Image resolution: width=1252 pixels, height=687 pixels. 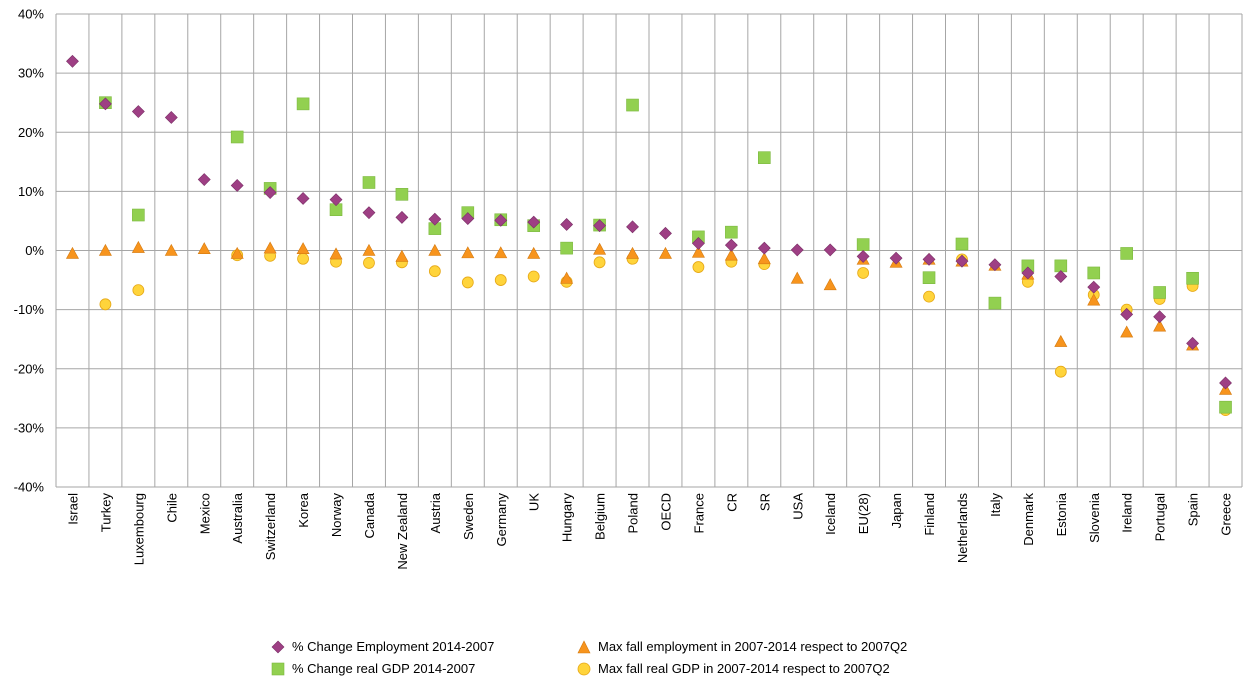 I want to click on x-tick-label: Finland, so click(x=929, y=514).